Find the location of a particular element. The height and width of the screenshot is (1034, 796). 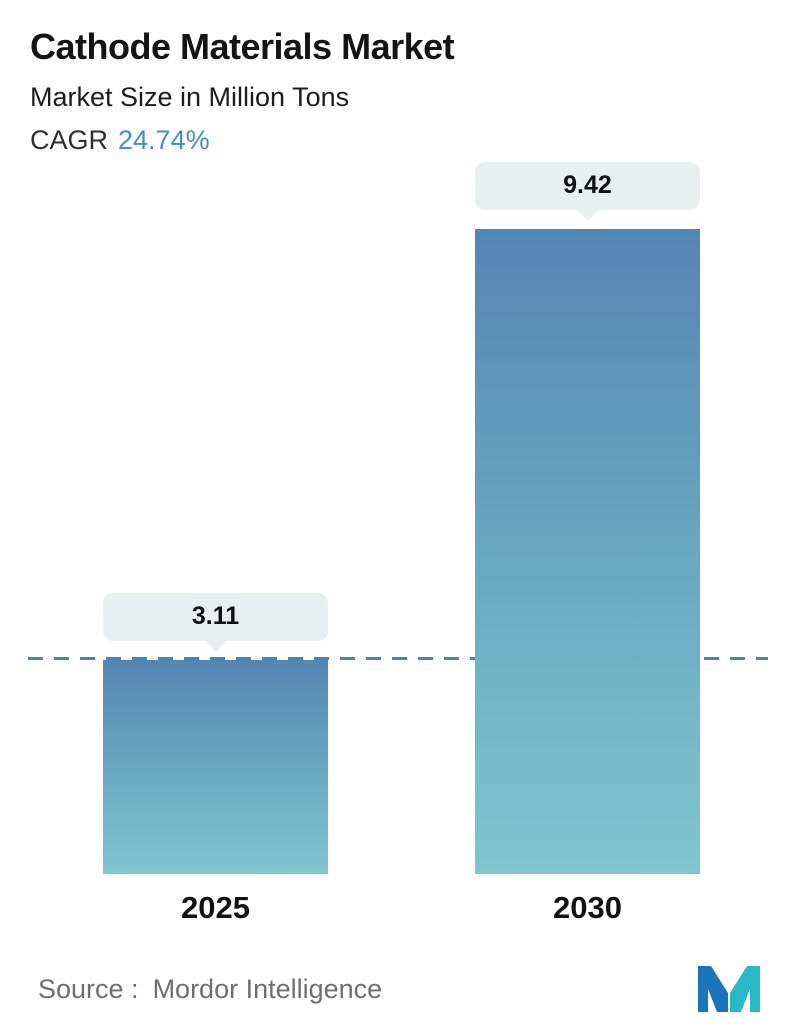

chart-title: Cathode Materials Market is located at coordinates (242, 46).